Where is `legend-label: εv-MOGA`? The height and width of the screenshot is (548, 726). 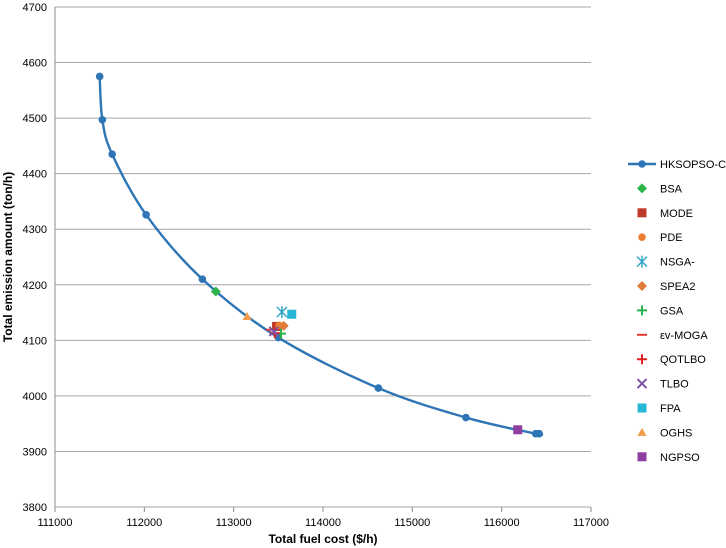
legend-label: εv-MOGA is located at coordinates (684, 336).